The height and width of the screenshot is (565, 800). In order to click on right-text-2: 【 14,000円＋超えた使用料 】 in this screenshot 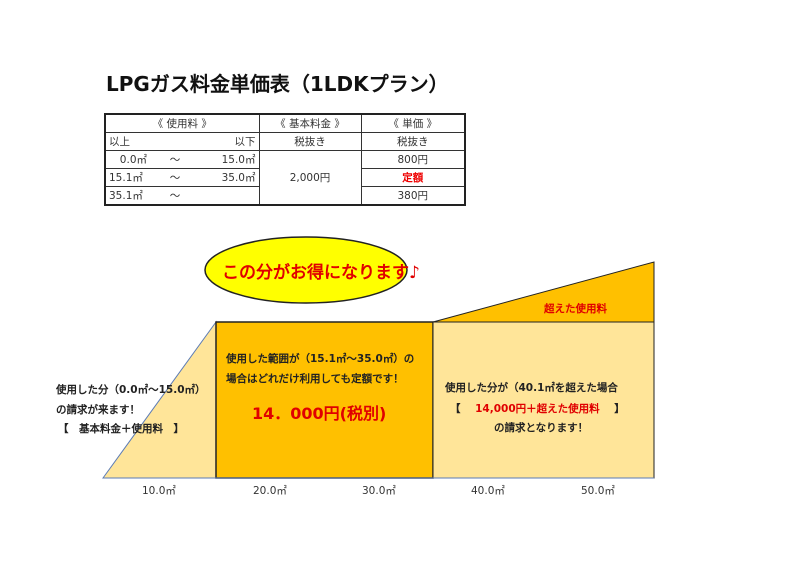, I will do `click(537, 409)`.